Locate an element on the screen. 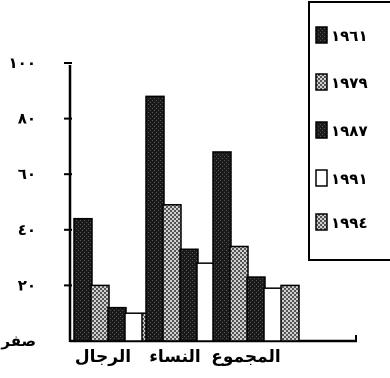 This screenshot has width=390, height=378. y-tick-label-4: ٨٠ is located at coordinates (27, 119).